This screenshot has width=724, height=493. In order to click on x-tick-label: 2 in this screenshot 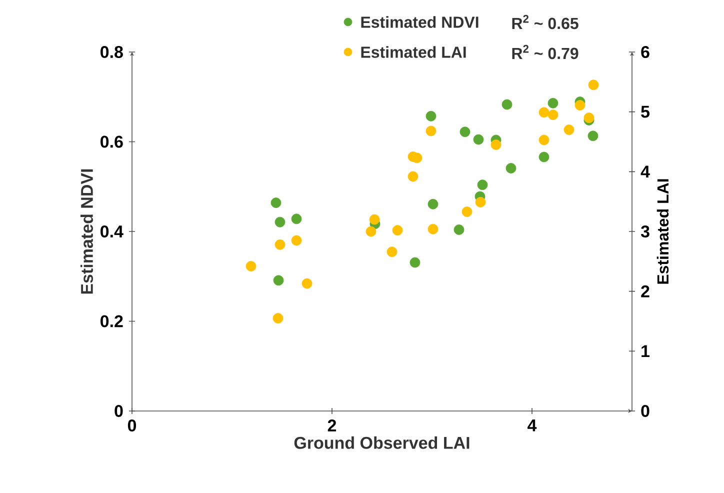, I will do `click(332, 426)`.